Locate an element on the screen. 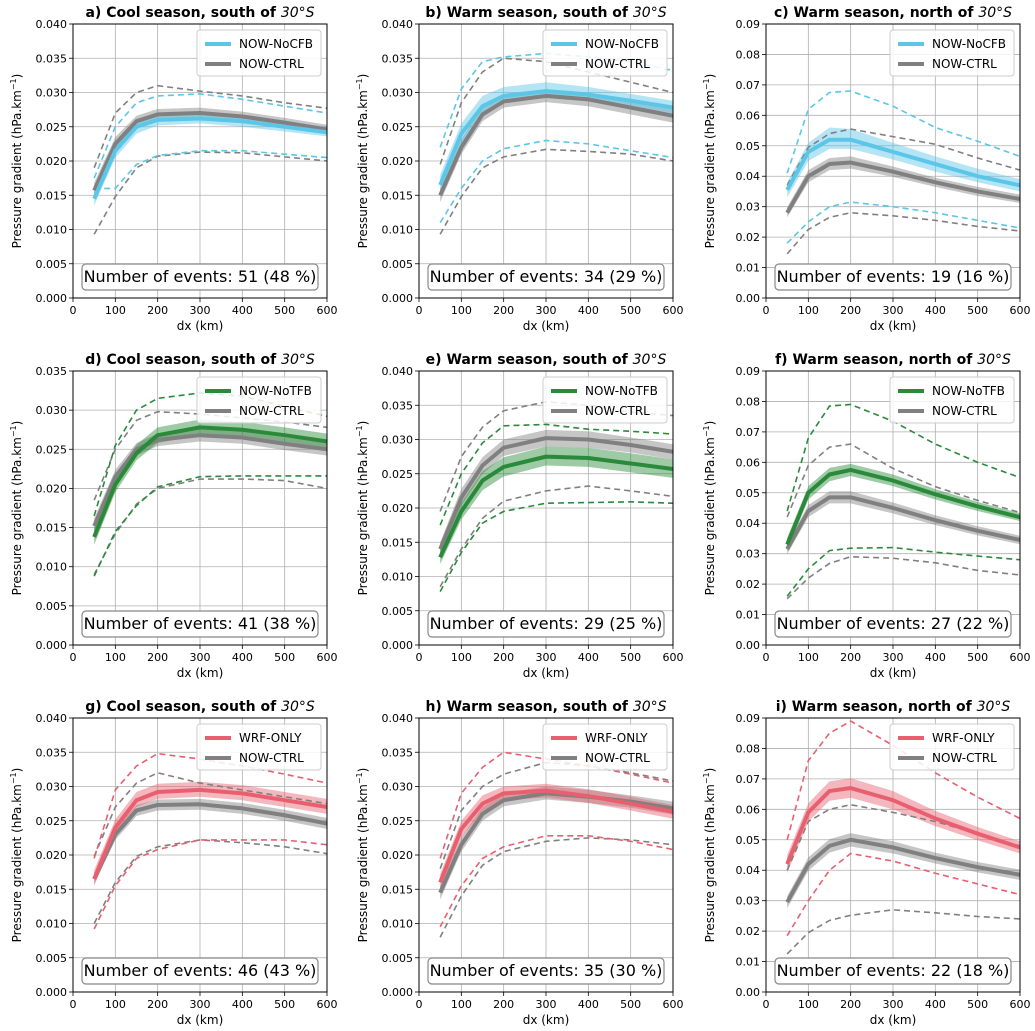  y-tick-label: 0.01 is located at coordinates (748, 962).